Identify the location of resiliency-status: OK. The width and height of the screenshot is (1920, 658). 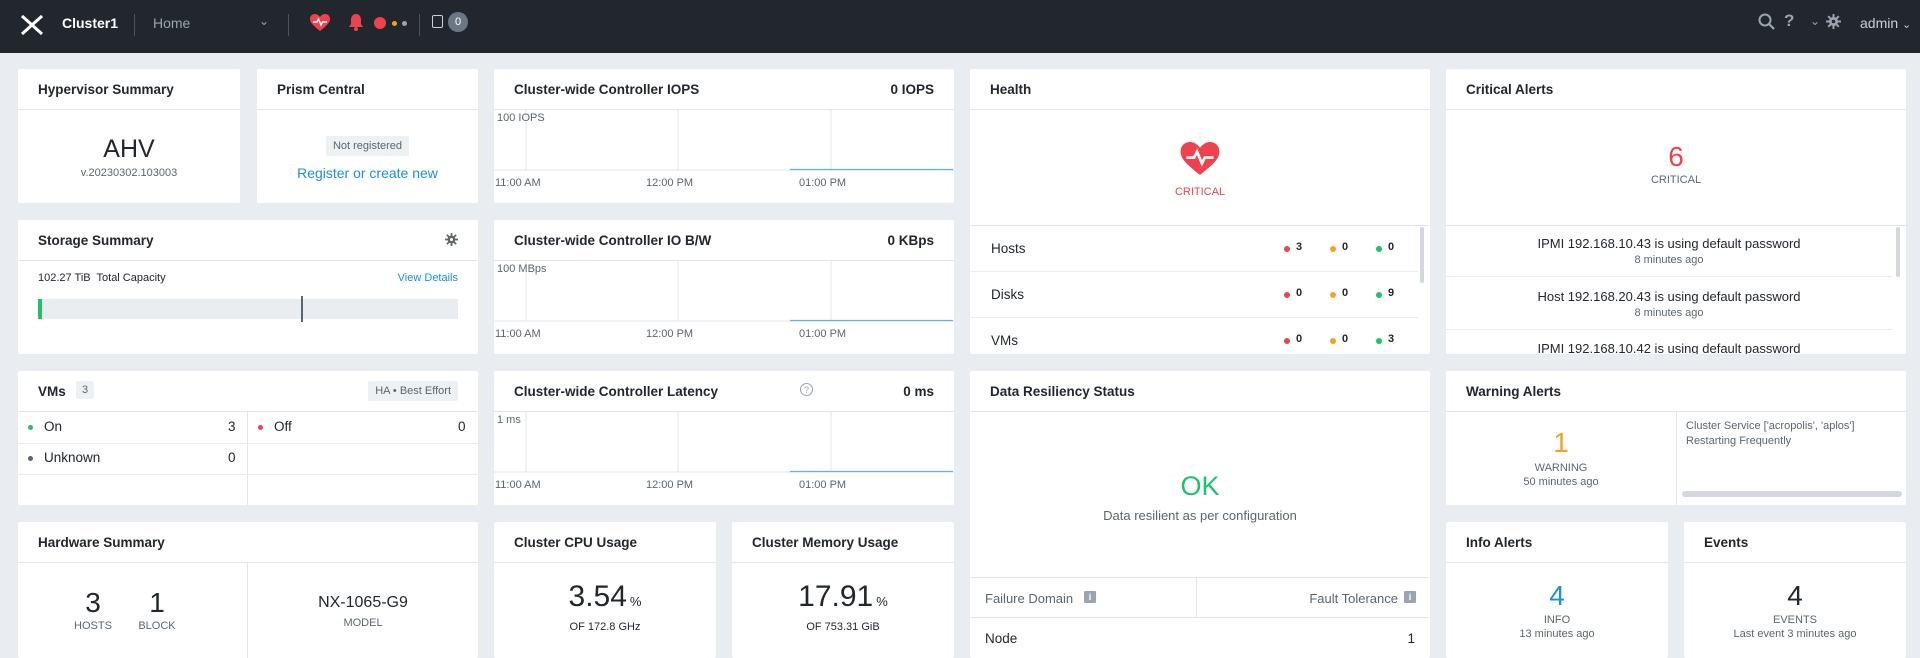
(1200, 486).